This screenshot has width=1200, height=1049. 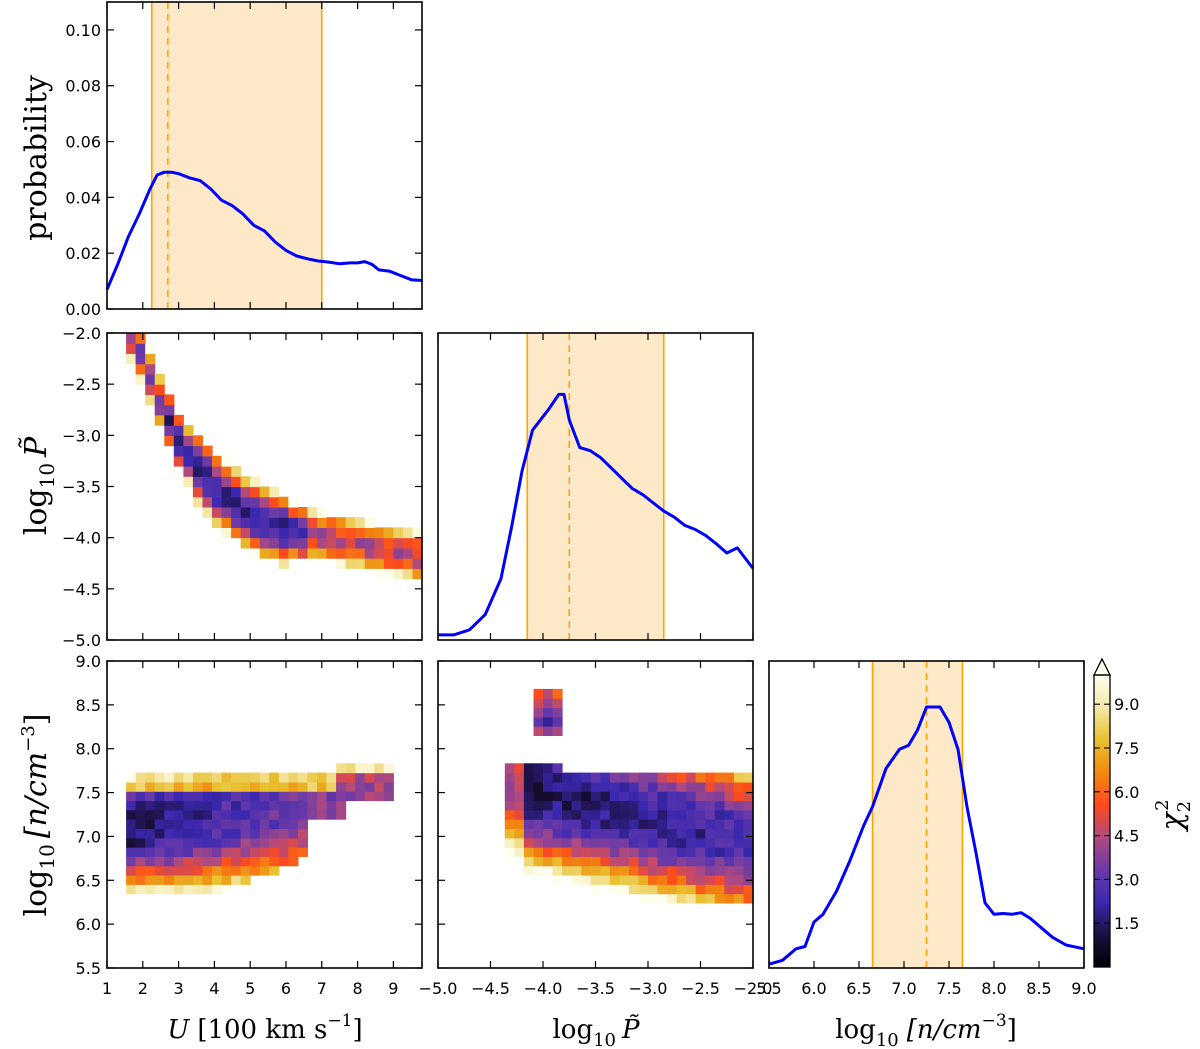 What do you see at coordinates (1038, 988) in the screenshot?
I see `x-tick-label: 8.5` at bounding box center [1038, 988].